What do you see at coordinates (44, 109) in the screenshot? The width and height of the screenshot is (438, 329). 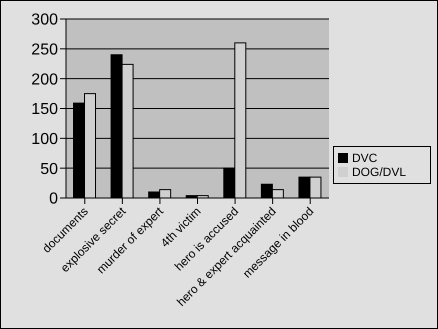 I see `y-tick-label: 150` at bounding box center [44, 109].